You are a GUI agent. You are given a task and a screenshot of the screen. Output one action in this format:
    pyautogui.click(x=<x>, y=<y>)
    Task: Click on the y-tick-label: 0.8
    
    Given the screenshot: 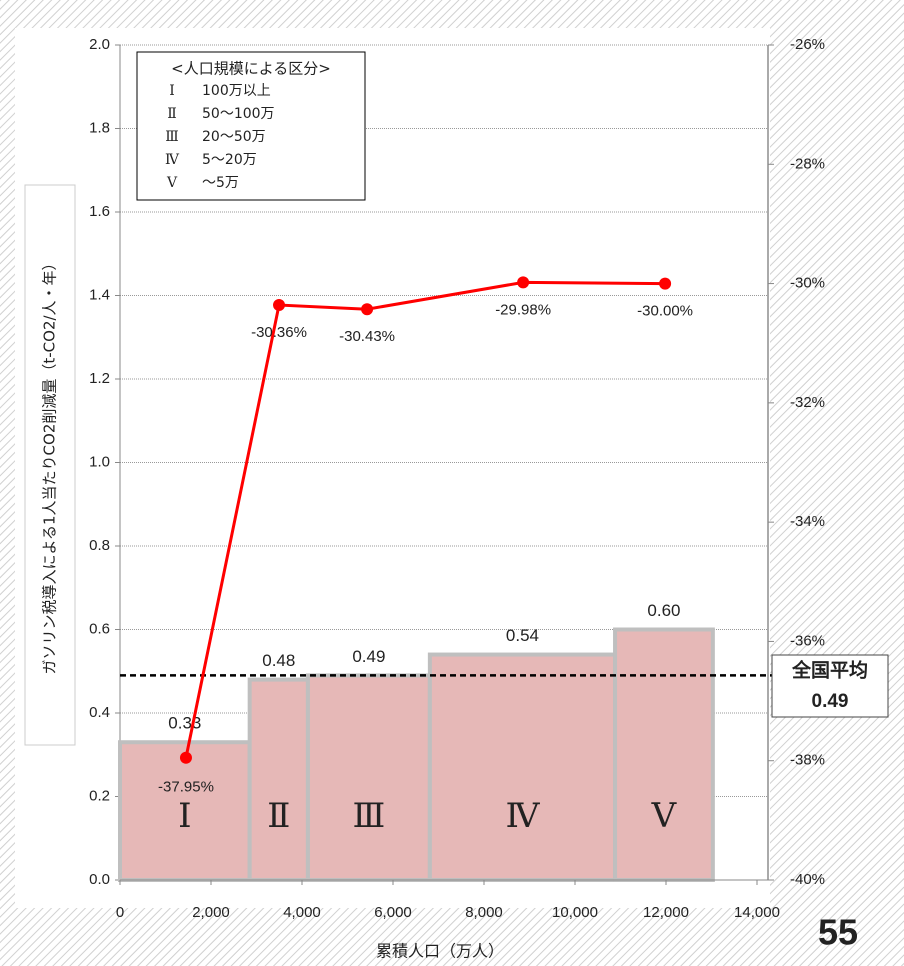 What is the action you would take?
    pyautogui.click(x=99, y=545)
    